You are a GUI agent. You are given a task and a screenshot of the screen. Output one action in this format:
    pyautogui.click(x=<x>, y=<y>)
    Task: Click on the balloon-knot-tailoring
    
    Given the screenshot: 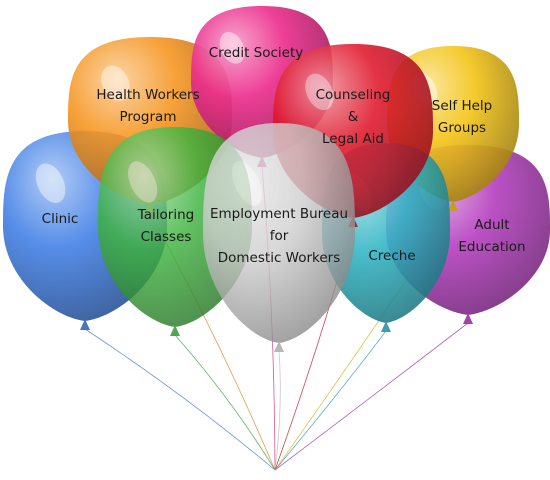 What is the action you would take?
    pyautogui.click(x=175, y=330)
    